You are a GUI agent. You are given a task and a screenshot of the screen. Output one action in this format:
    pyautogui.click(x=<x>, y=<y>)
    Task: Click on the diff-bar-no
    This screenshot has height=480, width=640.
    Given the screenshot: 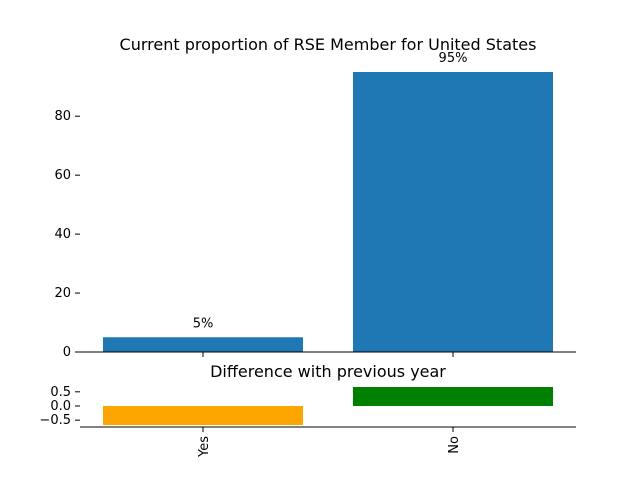 What is the action you would take?
    pyautogui.click(x=453, y=396)
    